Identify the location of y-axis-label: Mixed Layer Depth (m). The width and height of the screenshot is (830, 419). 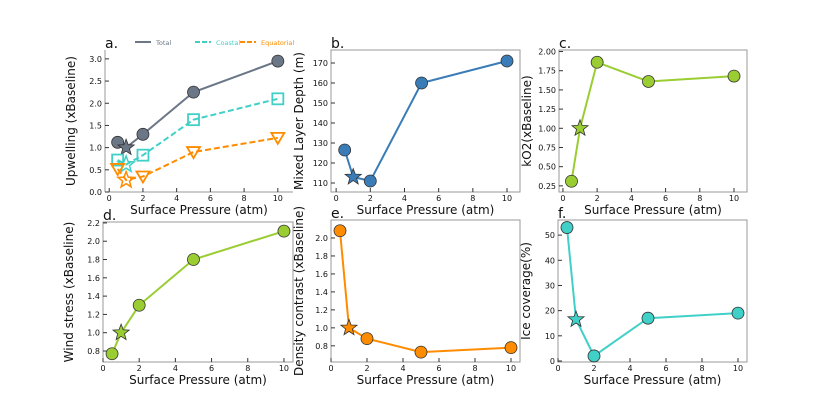
(299, 121).